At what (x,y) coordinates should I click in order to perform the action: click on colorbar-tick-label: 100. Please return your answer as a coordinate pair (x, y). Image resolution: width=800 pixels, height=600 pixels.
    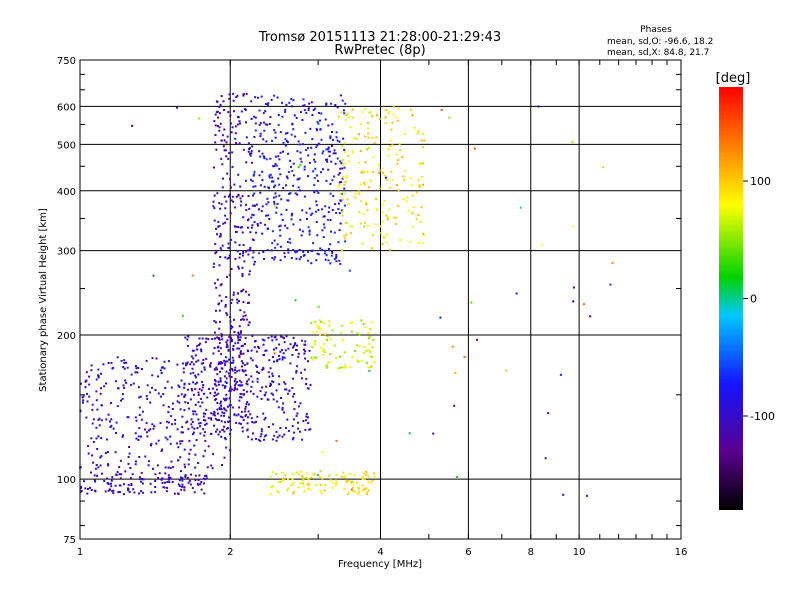
    Looking at the image, I should click on (760, 181).